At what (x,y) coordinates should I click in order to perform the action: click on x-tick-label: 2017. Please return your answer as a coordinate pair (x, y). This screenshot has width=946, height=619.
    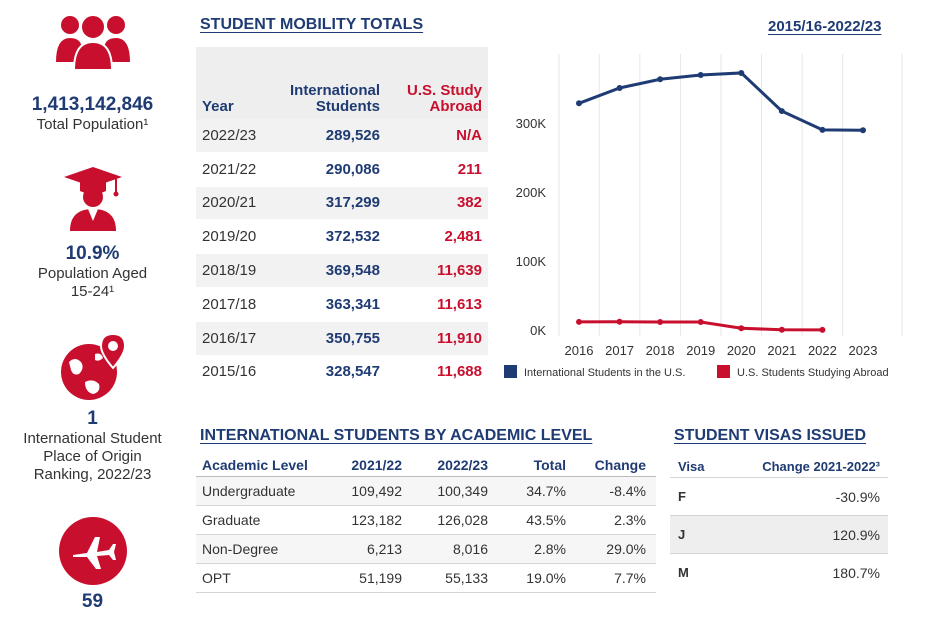
    Looking at the image, I should click on (619, 350).